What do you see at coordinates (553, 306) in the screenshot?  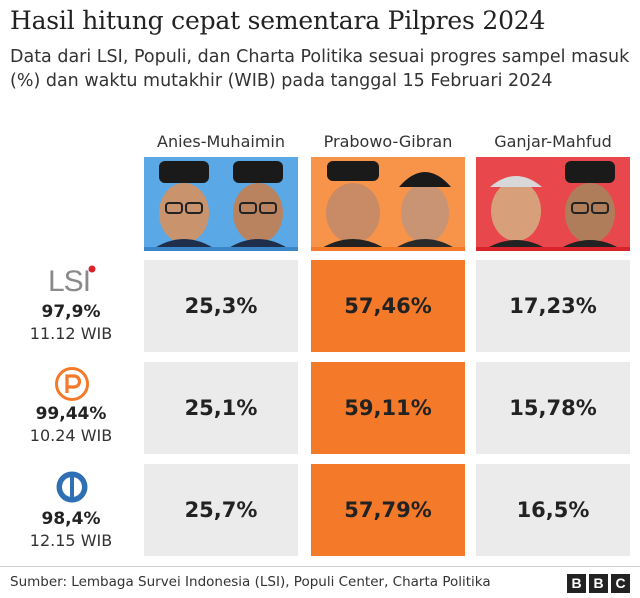 I see `result-cell-lsi-ganjar: 17,23%` at bounding box center [553, 306].